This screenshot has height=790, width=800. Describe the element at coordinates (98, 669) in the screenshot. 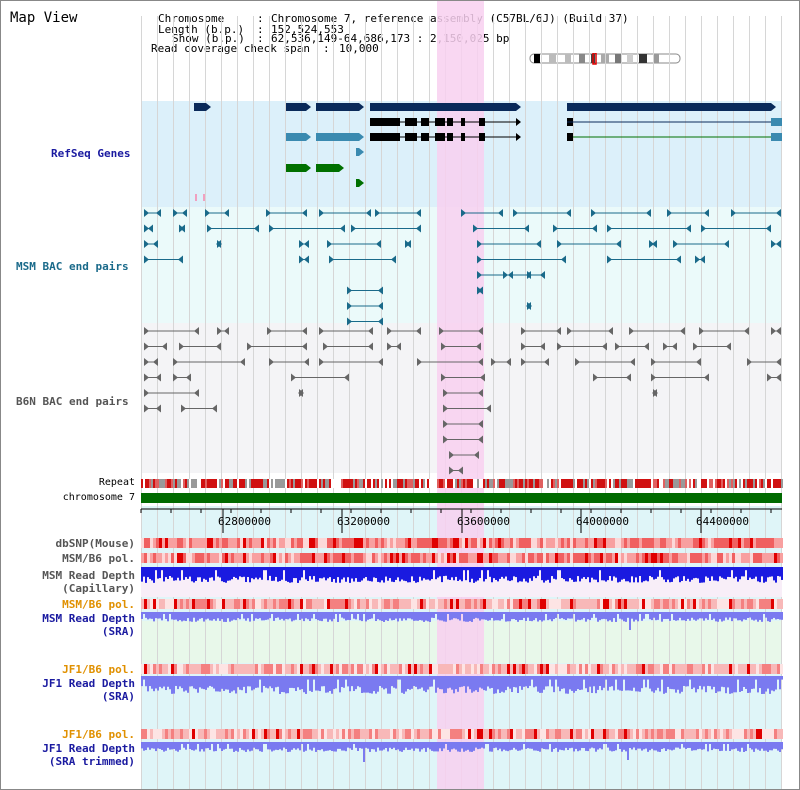

I see `jf1-b6-pol-label: JF1/B6 pol.` at that location.